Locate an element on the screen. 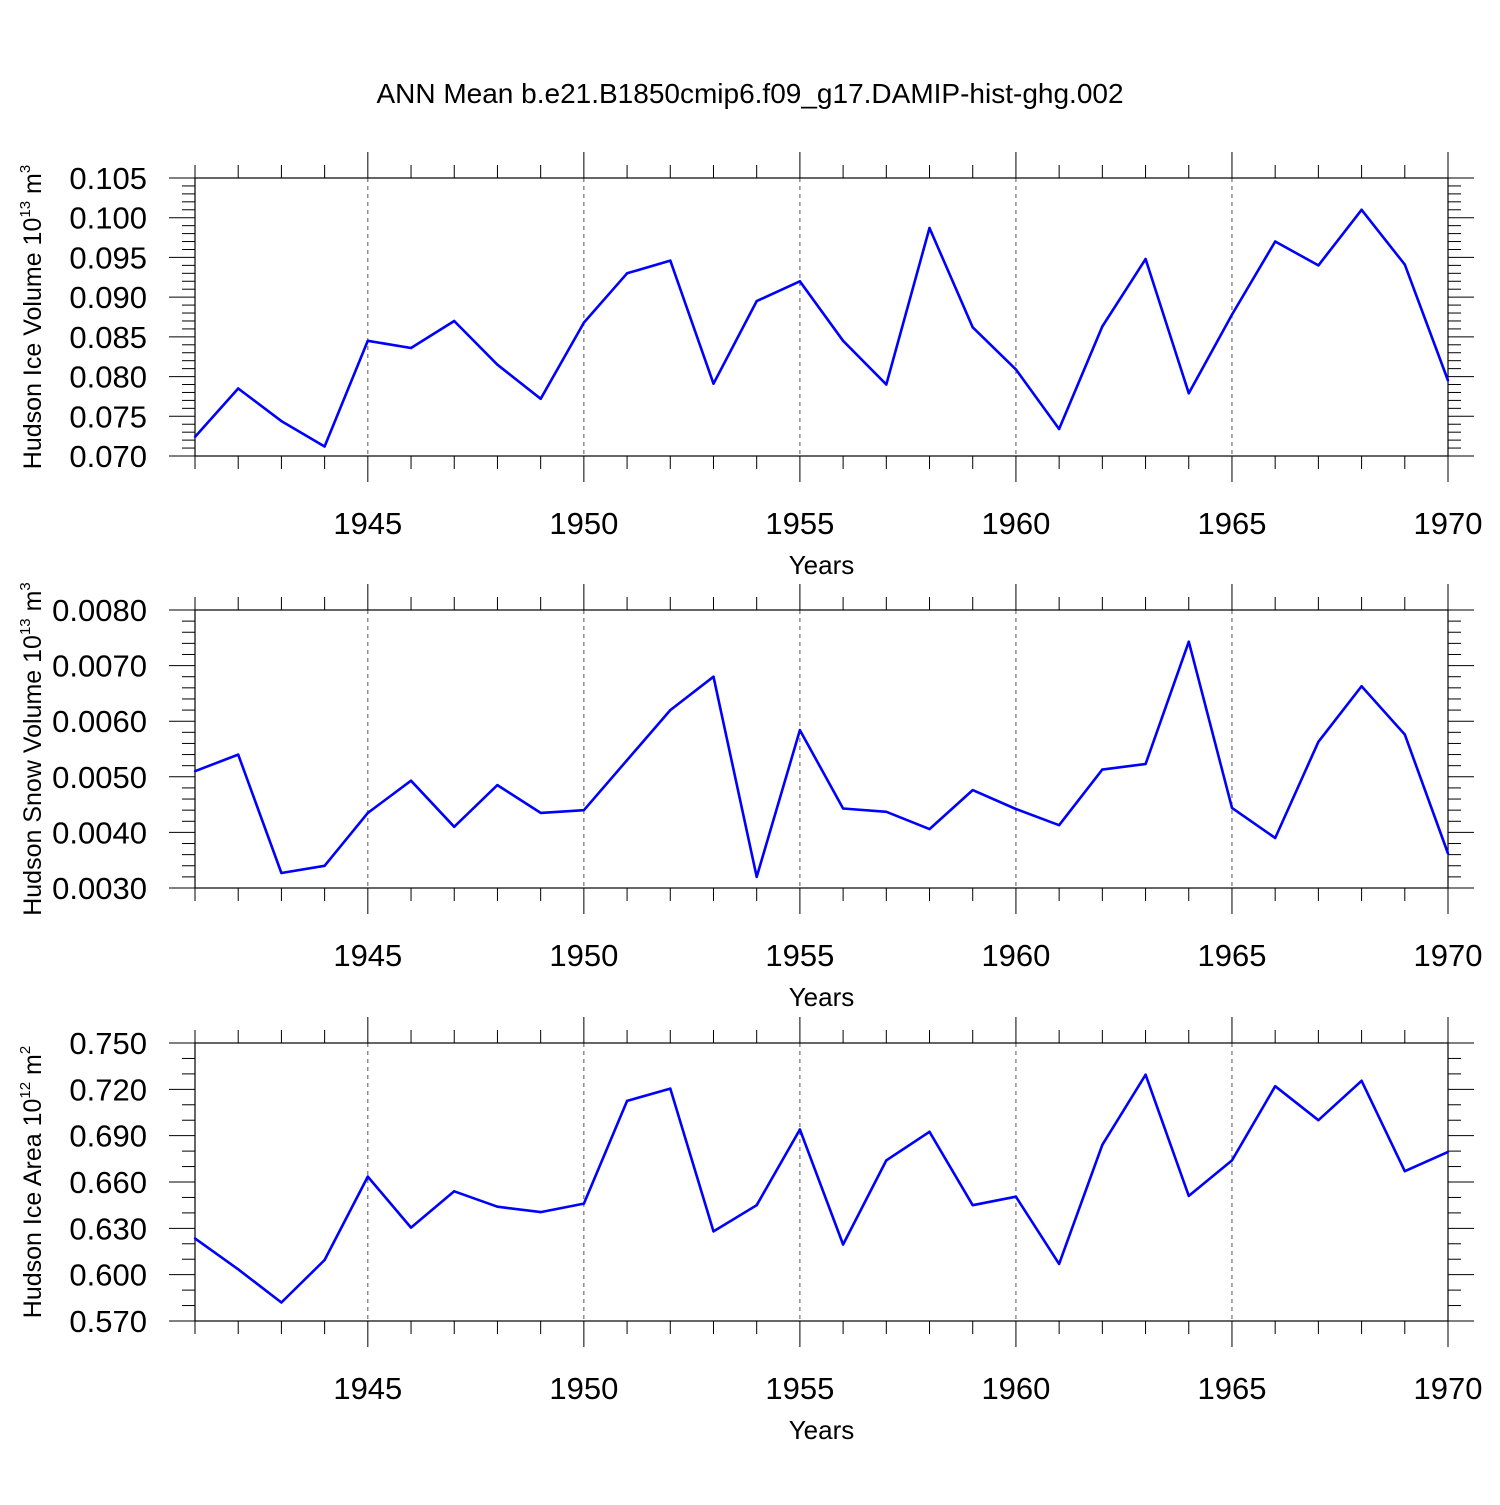 The image size is (1500, 1505). y-tick-label: 0.0070 is located at coordinates (99, 666).